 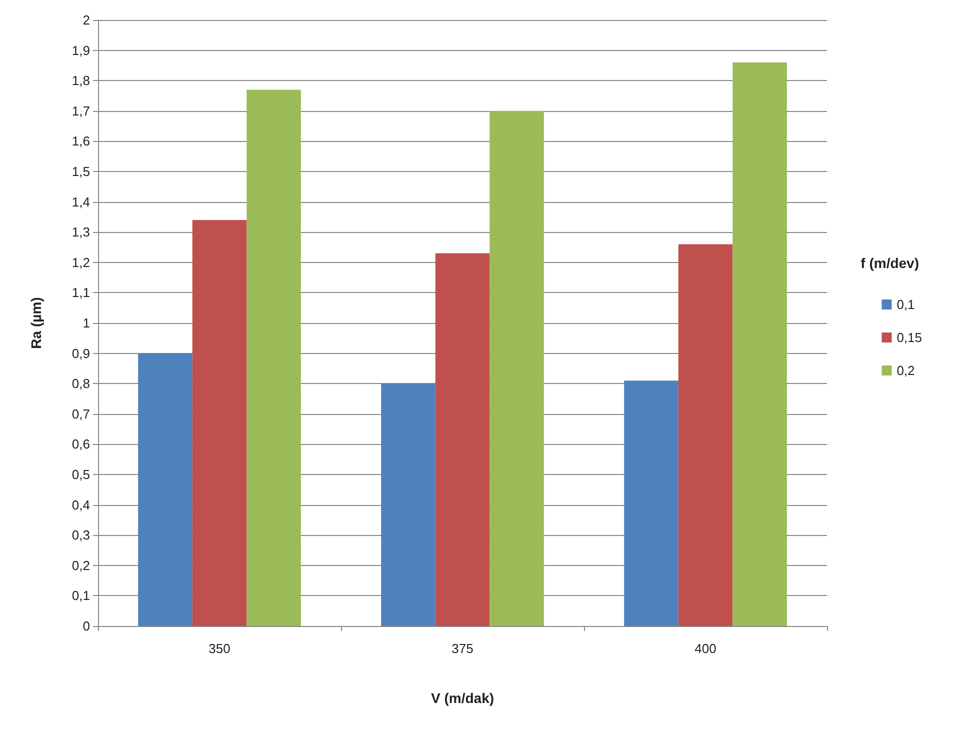 What do you see at coordinates (462, 698) in the screenshot?
I see `x-axis-title: V (m/dak)` at bounding box center [462, 698].